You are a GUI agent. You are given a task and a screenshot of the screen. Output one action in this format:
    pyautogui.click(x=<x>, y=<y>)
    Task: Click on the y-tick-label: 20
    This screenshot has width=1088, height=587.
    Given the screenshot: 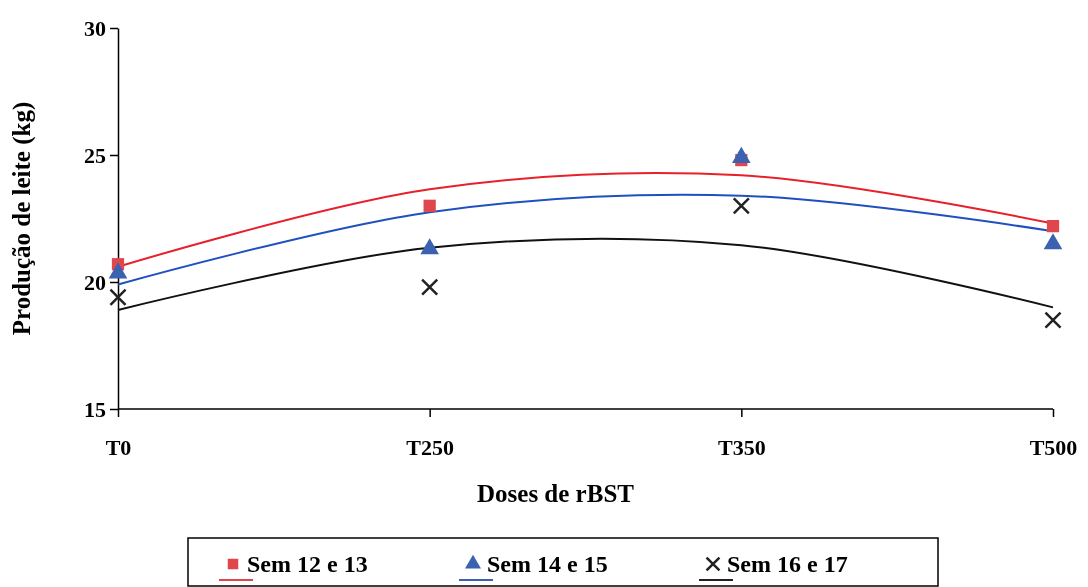 What is the action you would take?
    pyautogui.click(x=95, y=282)
    